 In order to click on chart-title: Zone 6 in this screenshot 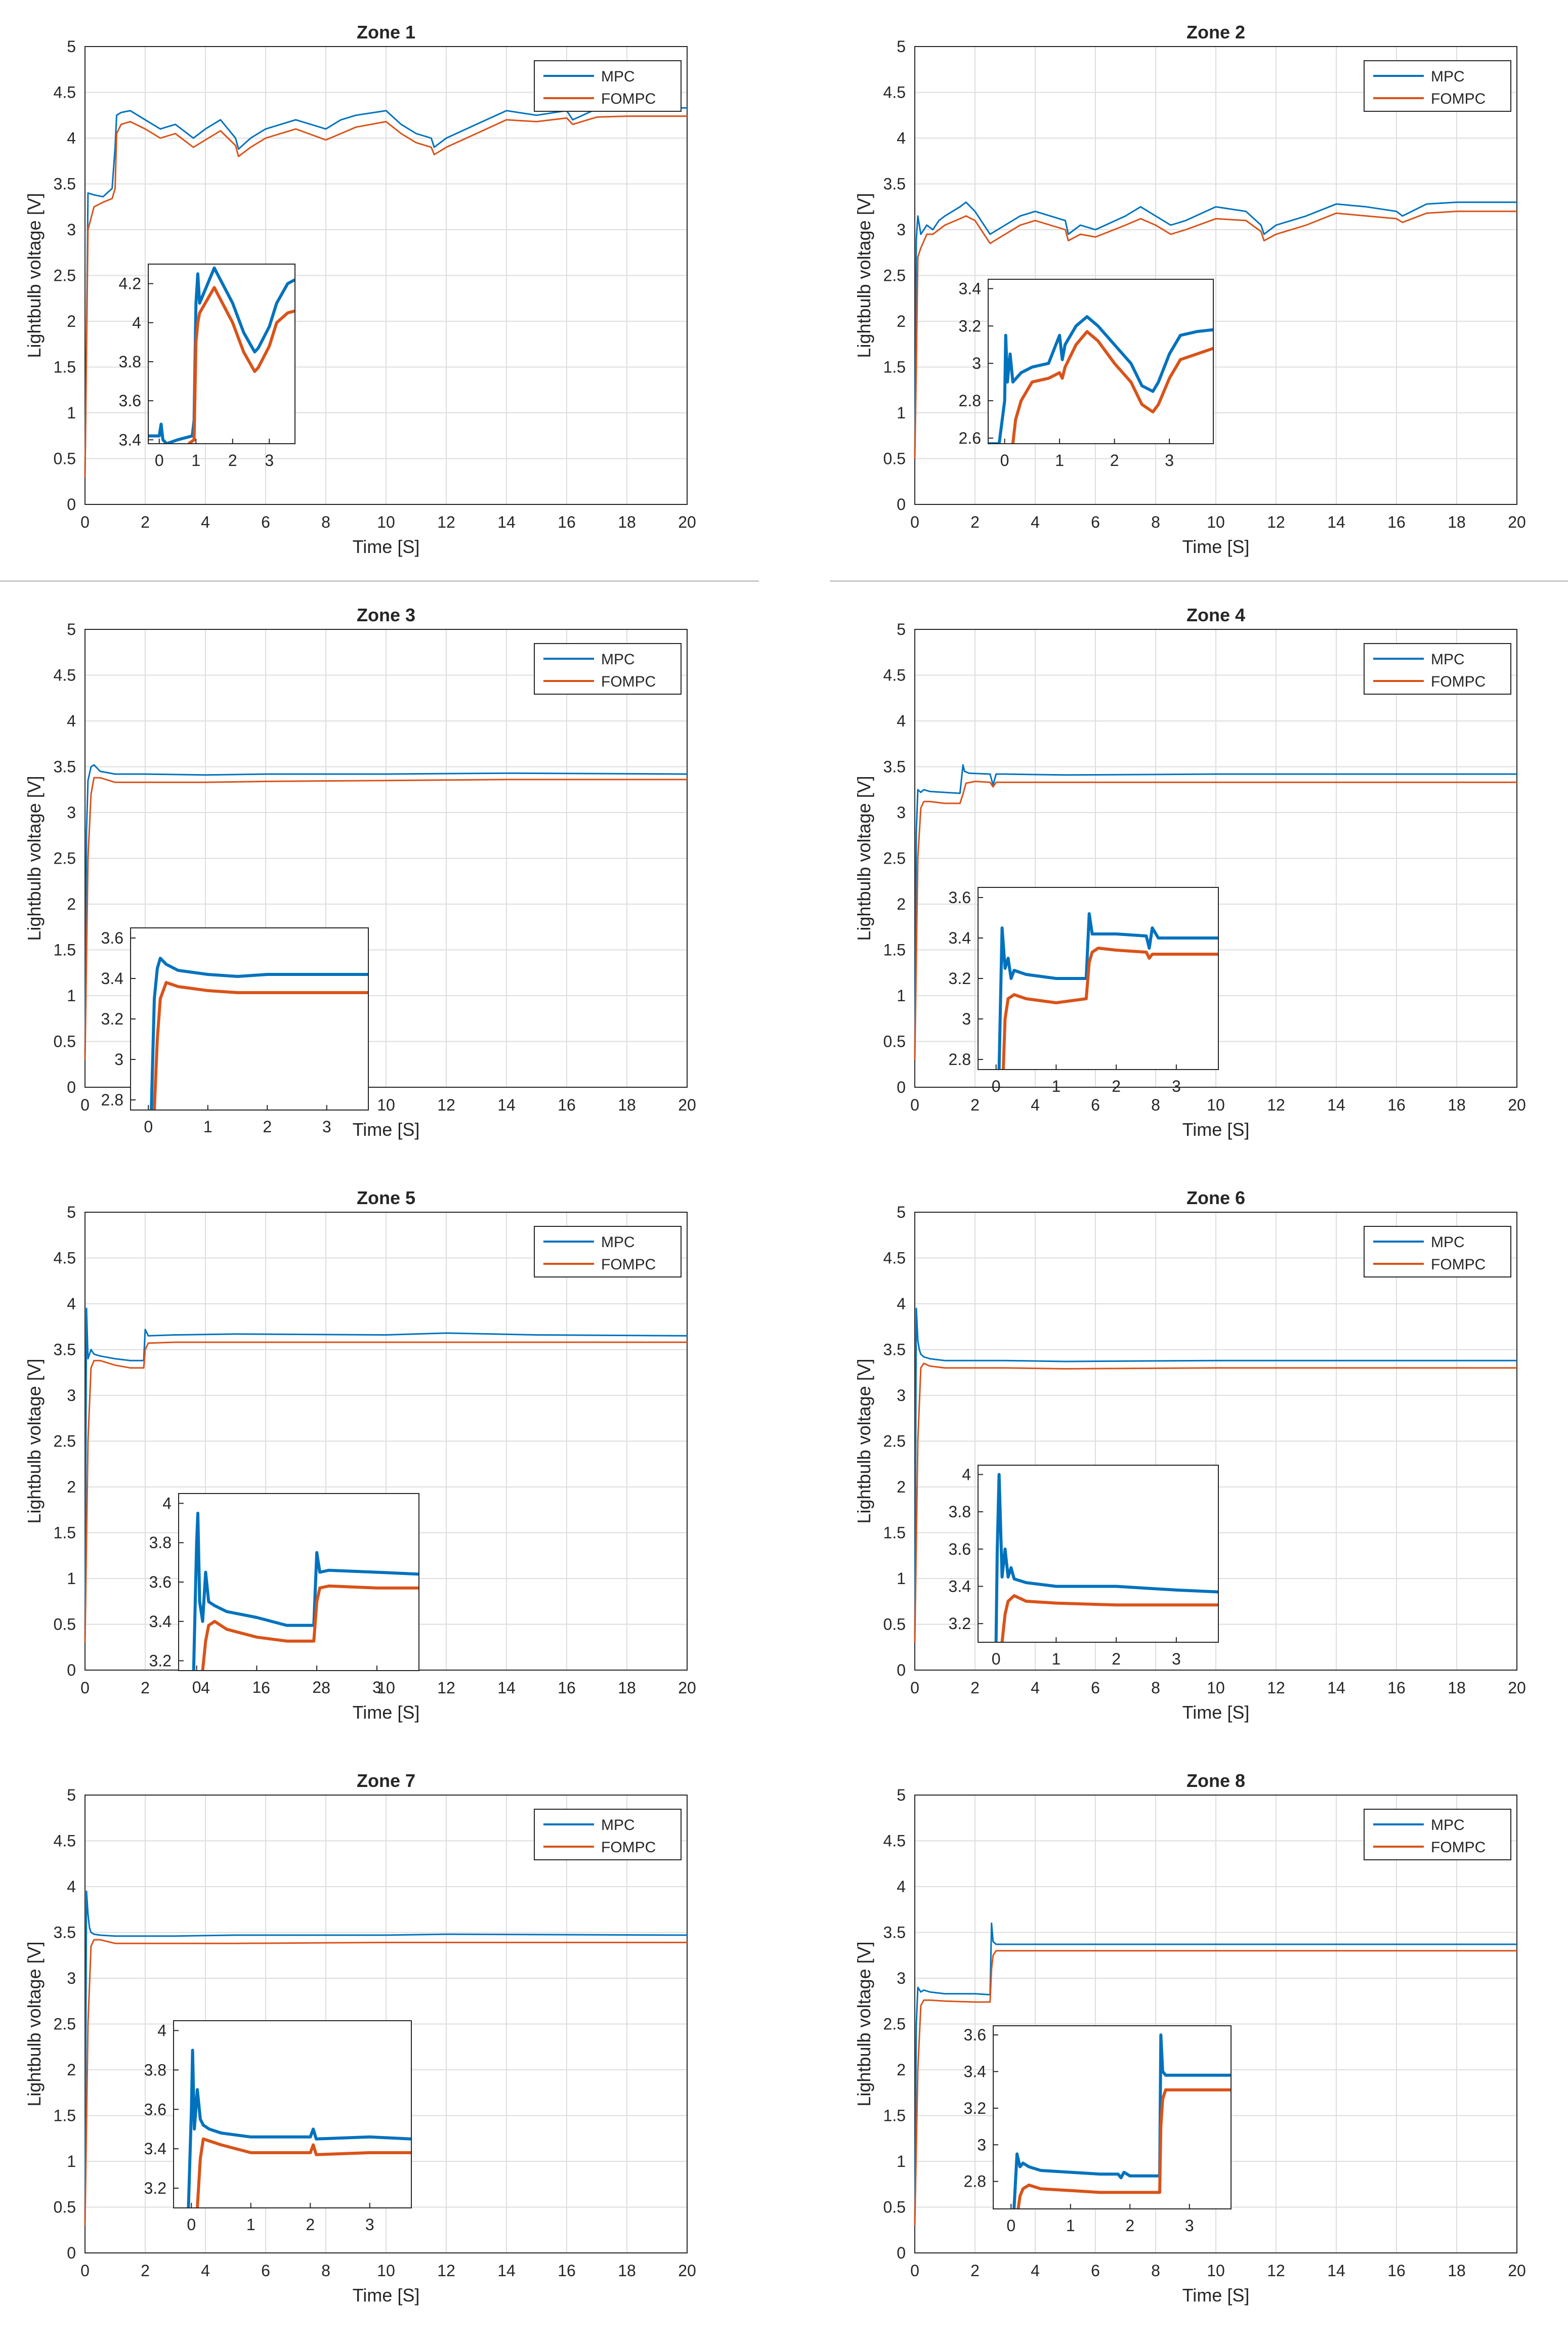, I will do `click(1215, 1197)`.